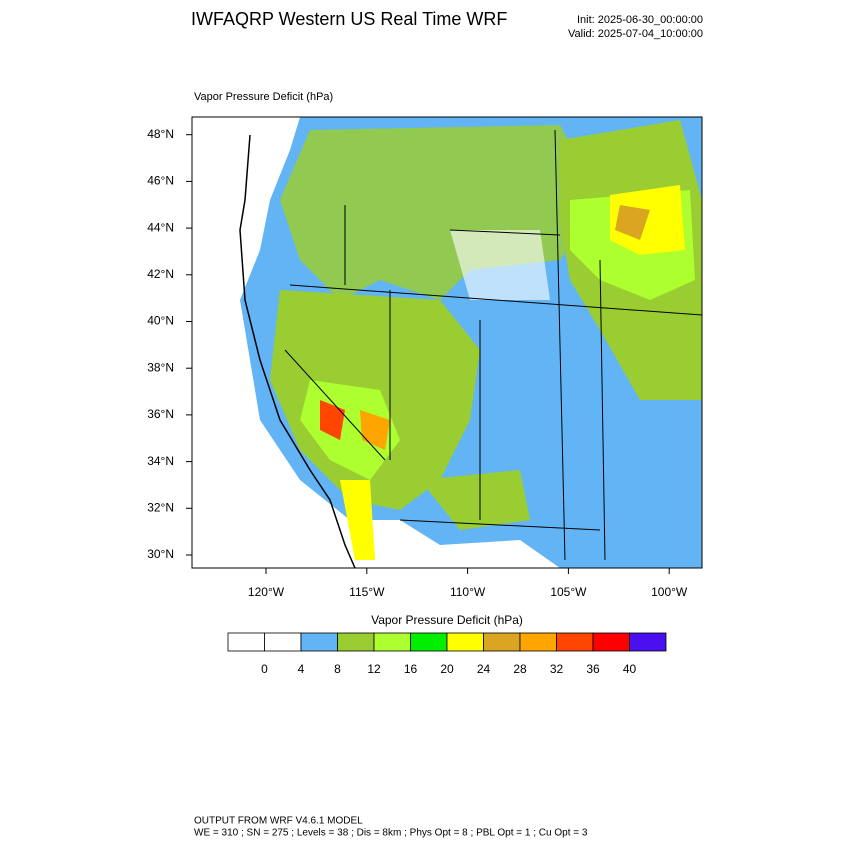  I want to click on lat-label: 30°N, so click(160, 554).